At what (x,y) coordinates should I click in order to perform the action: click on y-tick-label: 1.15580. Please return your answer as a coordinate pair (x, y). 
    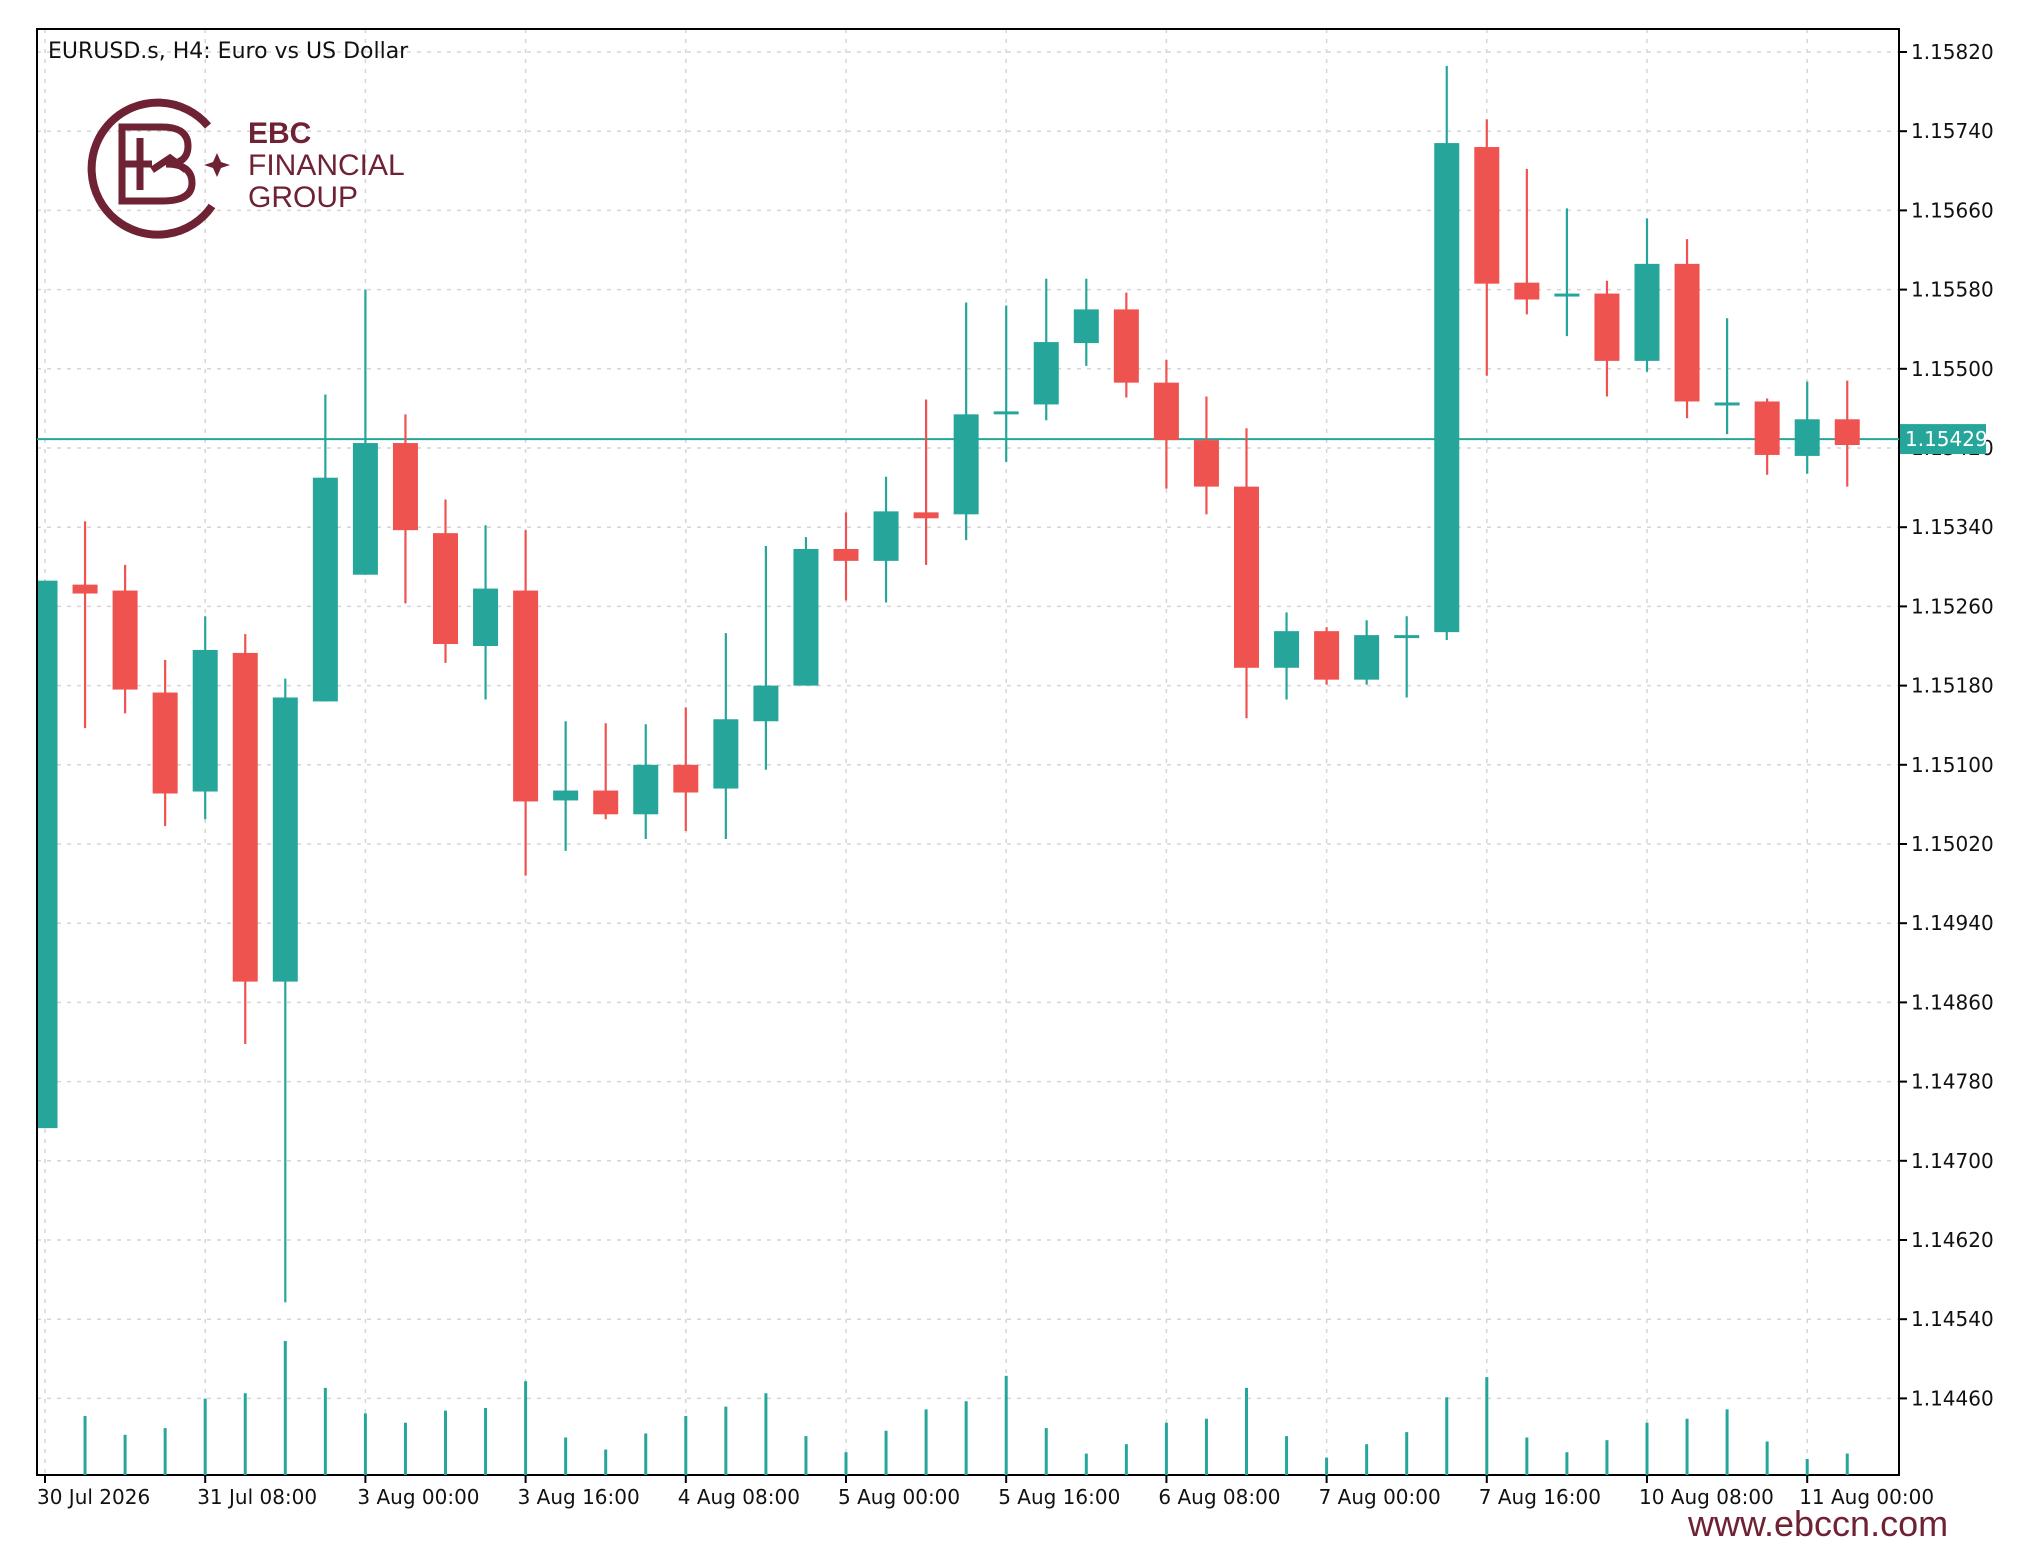
    Looking at the image, I should click on (1952, 290).